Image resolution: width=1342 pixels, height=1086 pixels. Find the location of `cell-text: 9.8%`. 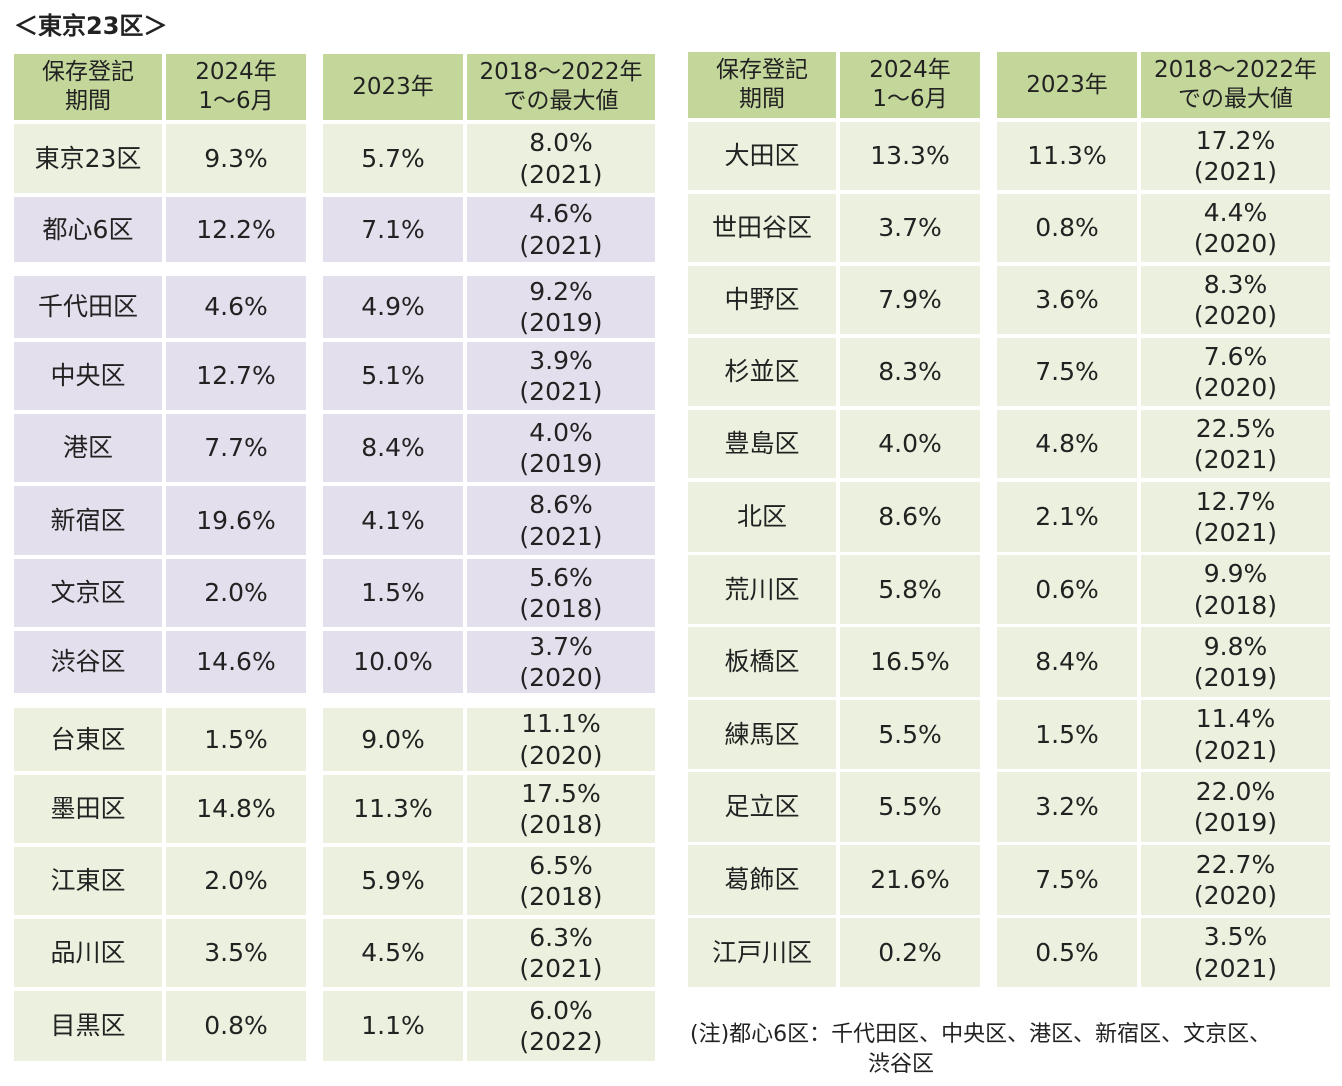

cell-text: 9.8% is located at coordinates (1235, 646).